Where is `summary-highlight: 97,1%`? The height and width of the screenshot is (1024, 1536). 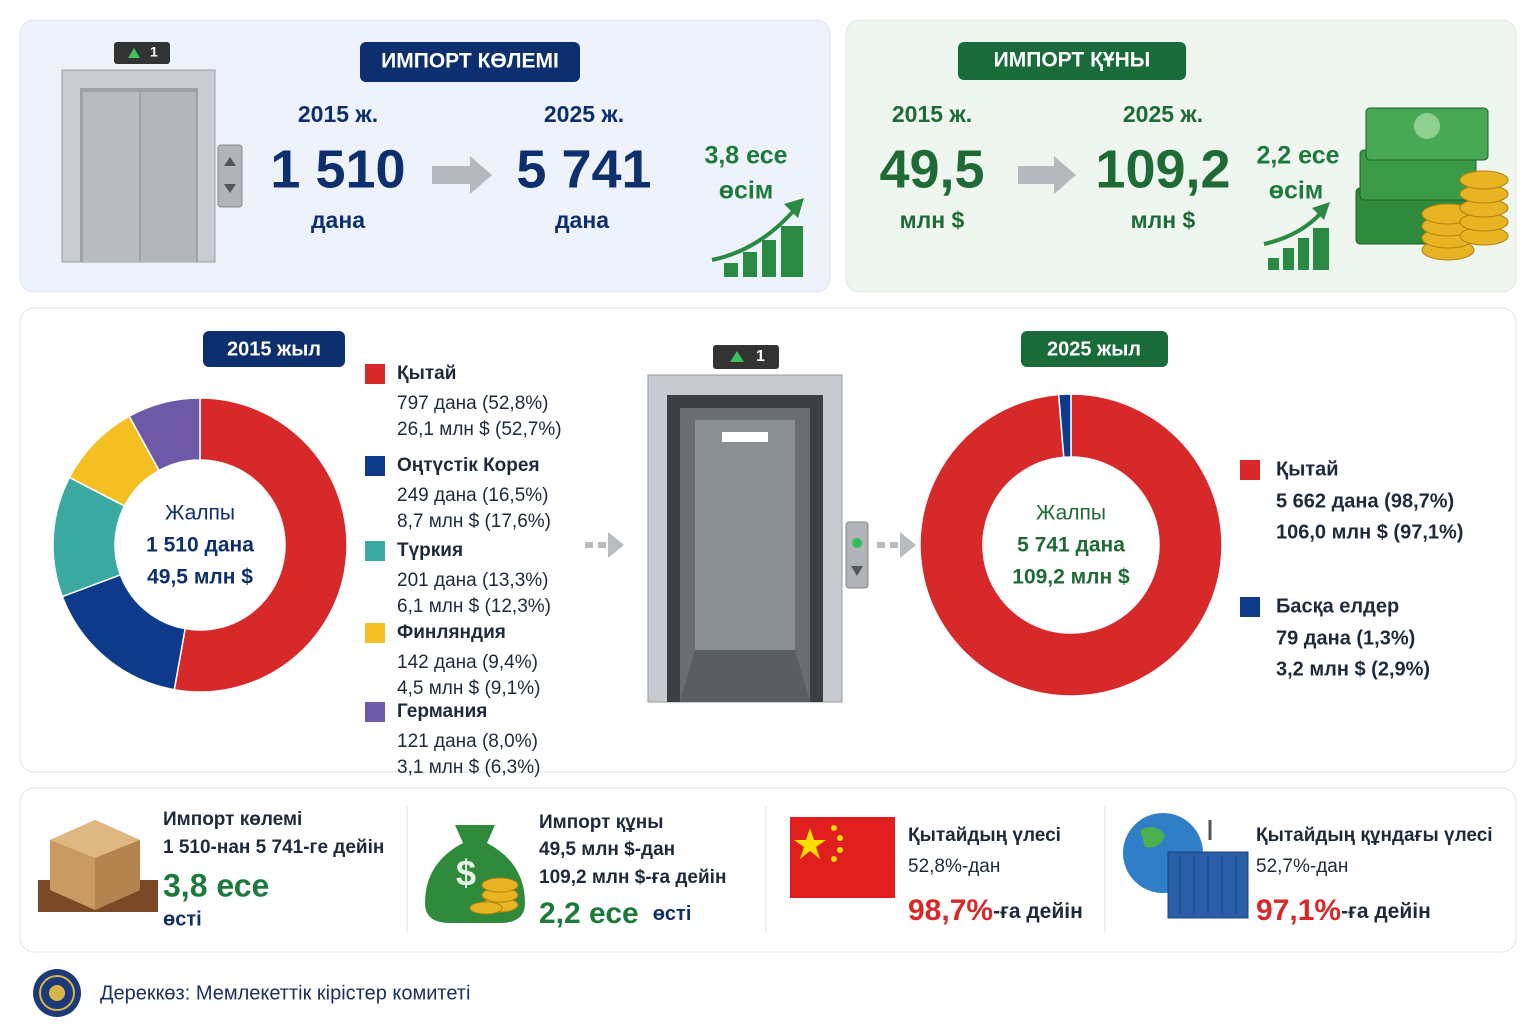 summary-highlight: 97,1% is located at coordinates (1298, 910).